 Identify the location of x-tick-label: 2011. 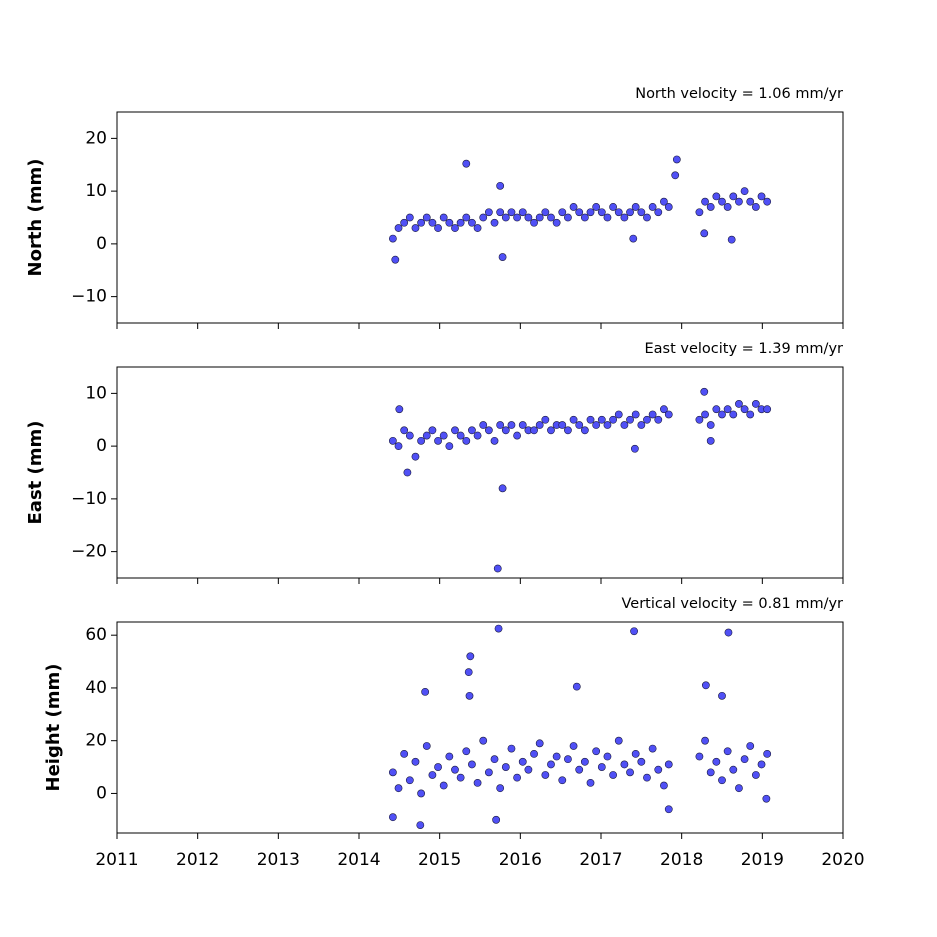
(116, 860).